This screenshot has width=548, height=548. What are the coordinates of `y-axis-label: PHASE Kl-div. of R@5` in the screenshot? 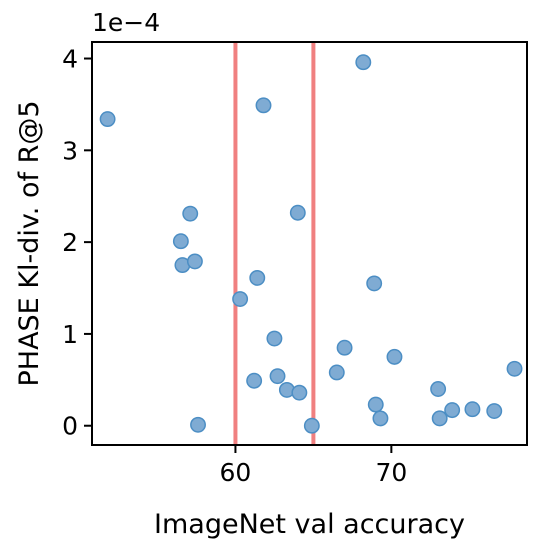 It's located at (29, 243).